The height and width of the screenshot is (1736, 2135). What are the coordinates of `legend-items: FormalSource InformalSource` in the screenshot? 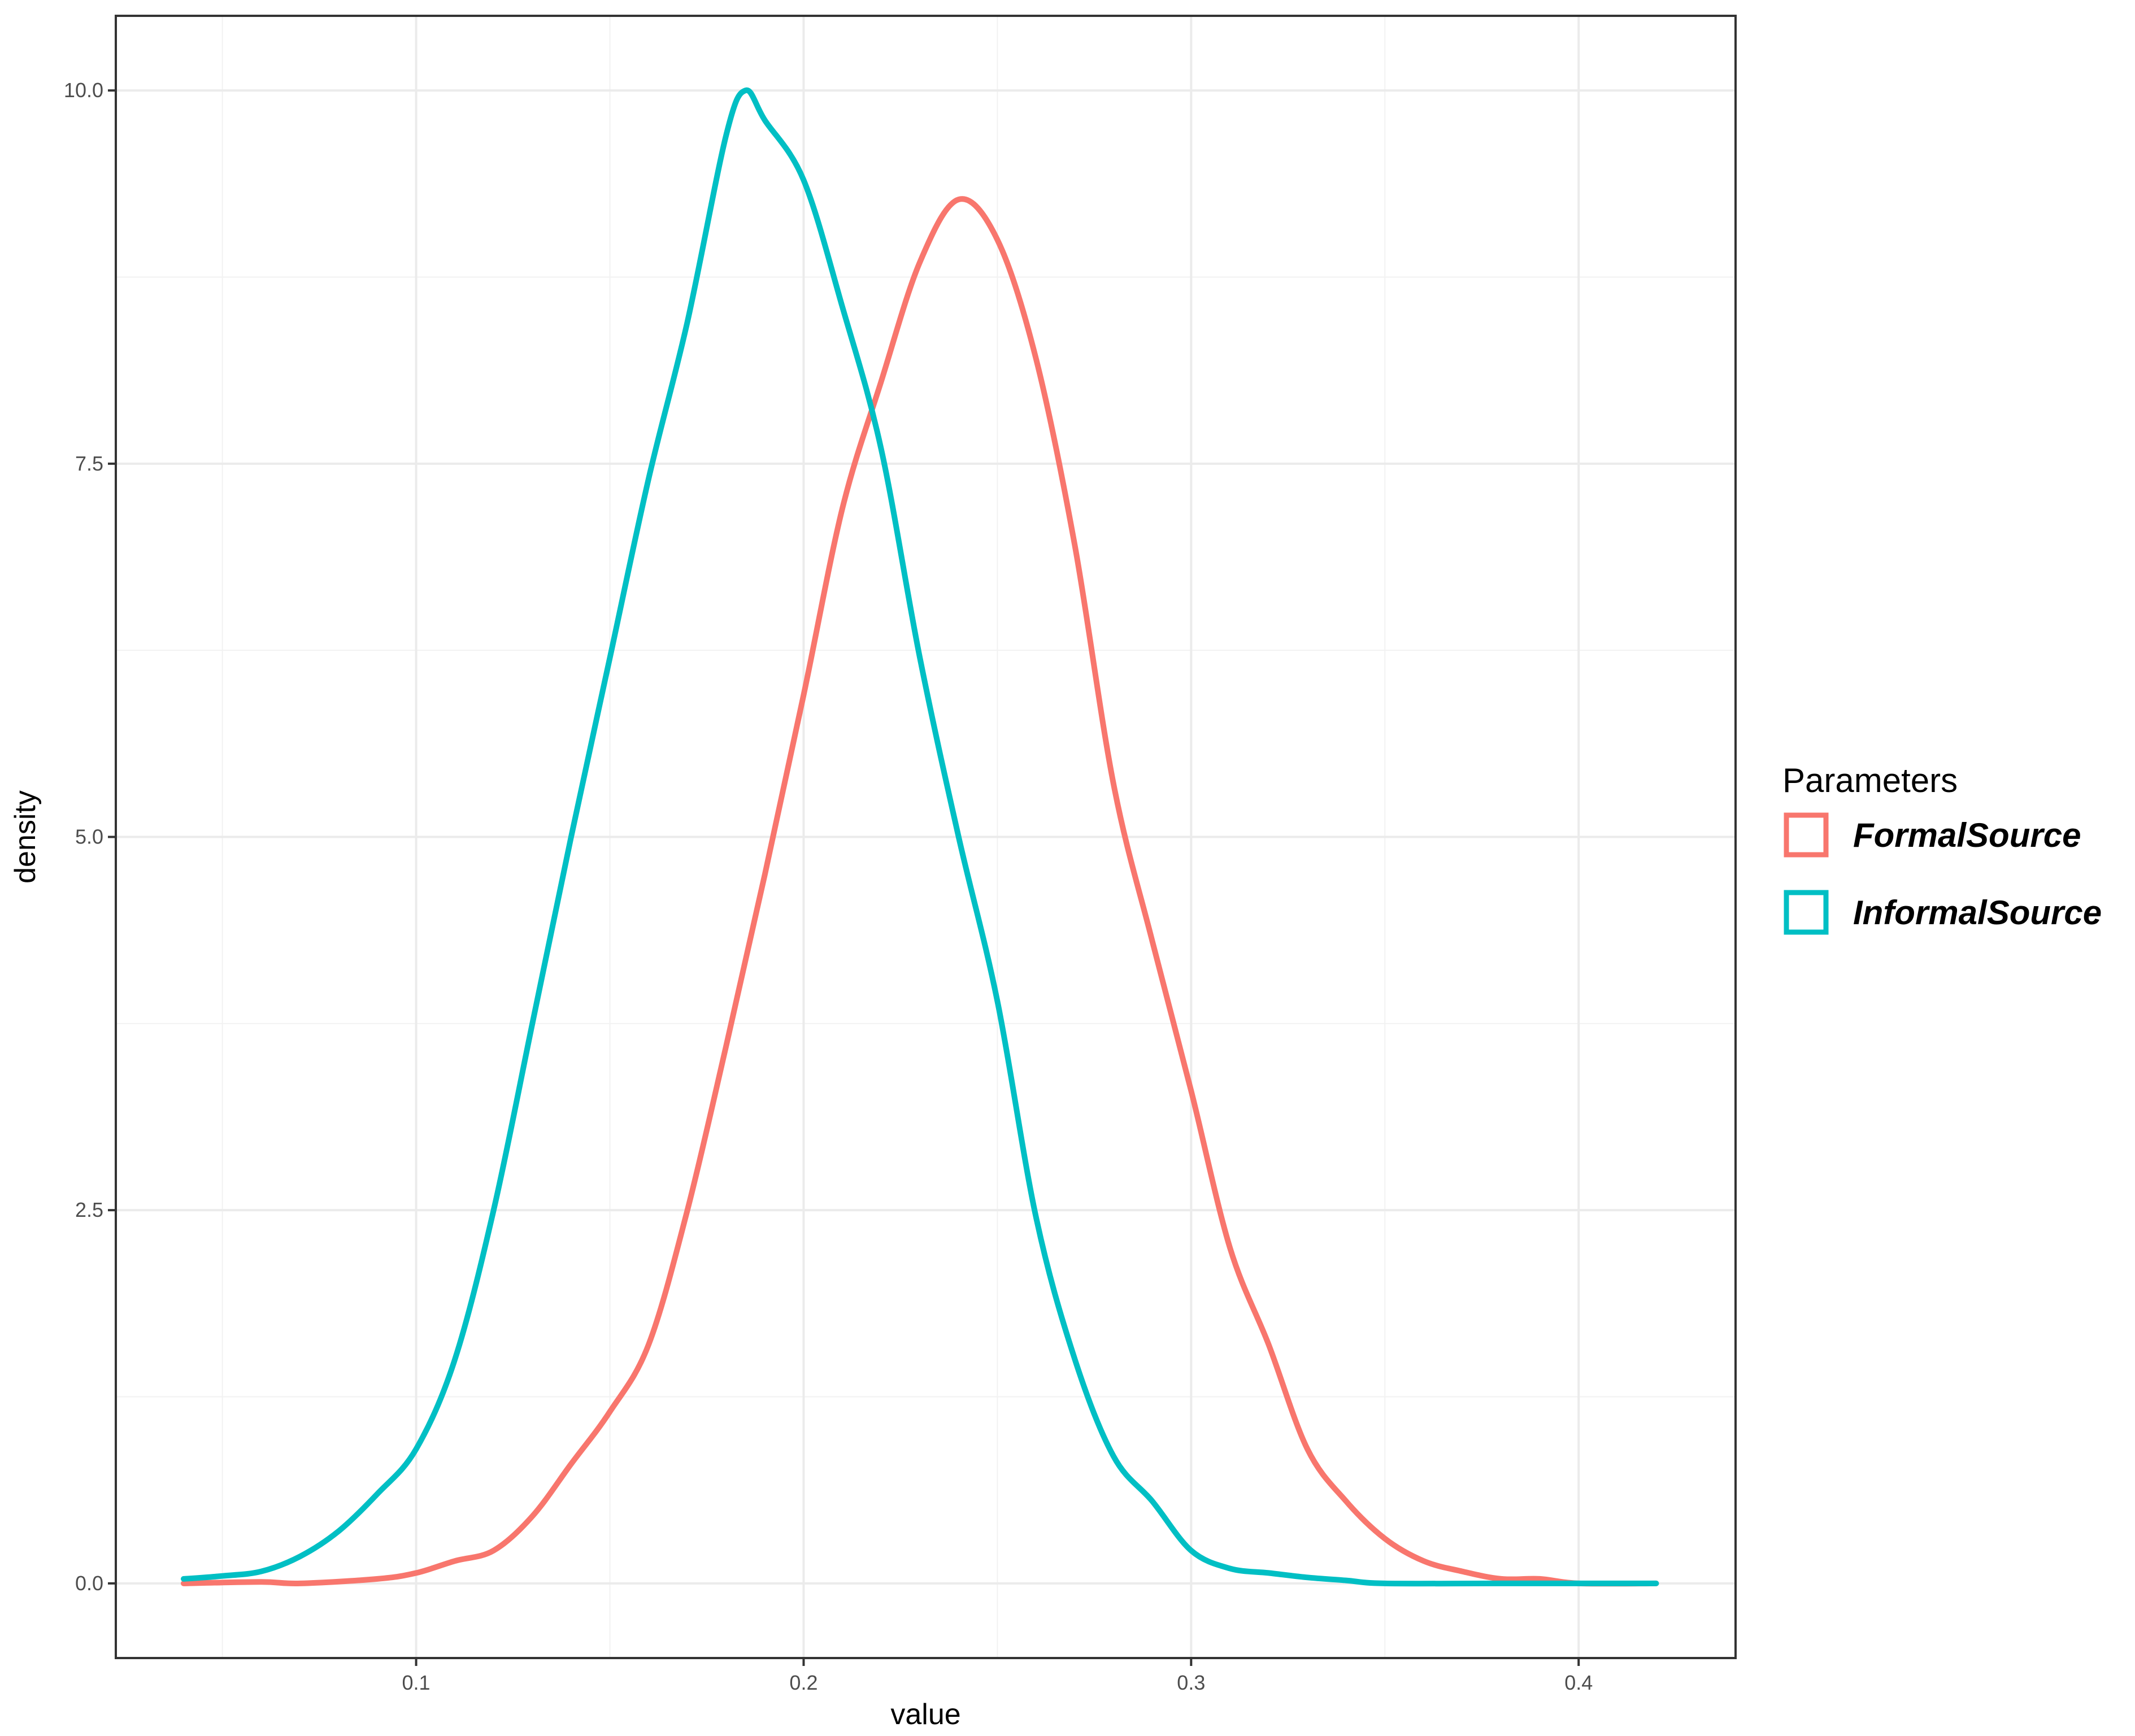 It's located at (1943, 874).